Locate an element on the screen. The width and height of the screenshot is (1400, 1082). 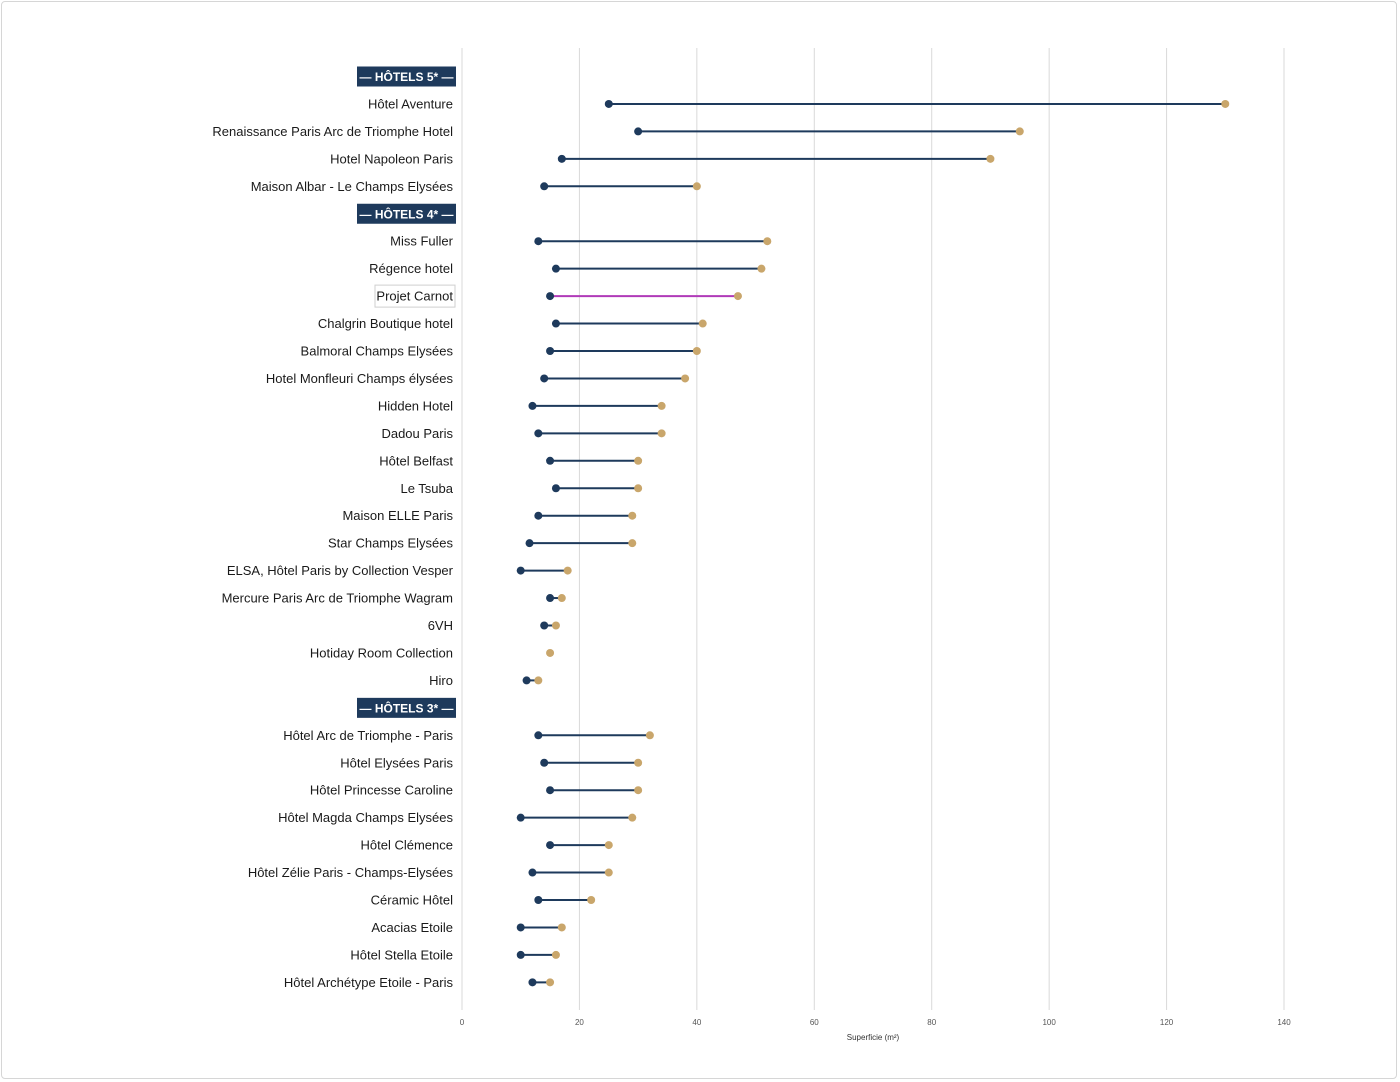
hotel-row: Hotiday Room Collection is located at coordinates (432, 652).